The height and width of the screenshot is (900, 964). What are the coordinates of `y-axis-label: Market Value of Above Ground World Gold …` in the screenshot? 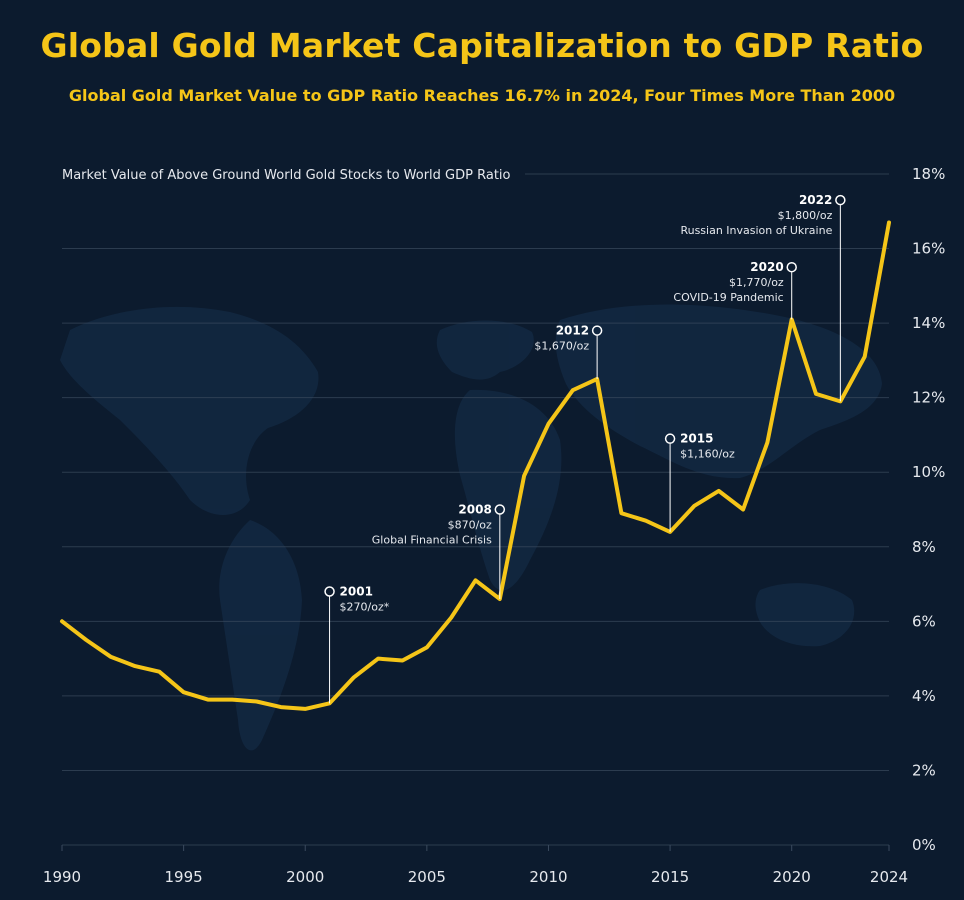 It's located at (286, 175).